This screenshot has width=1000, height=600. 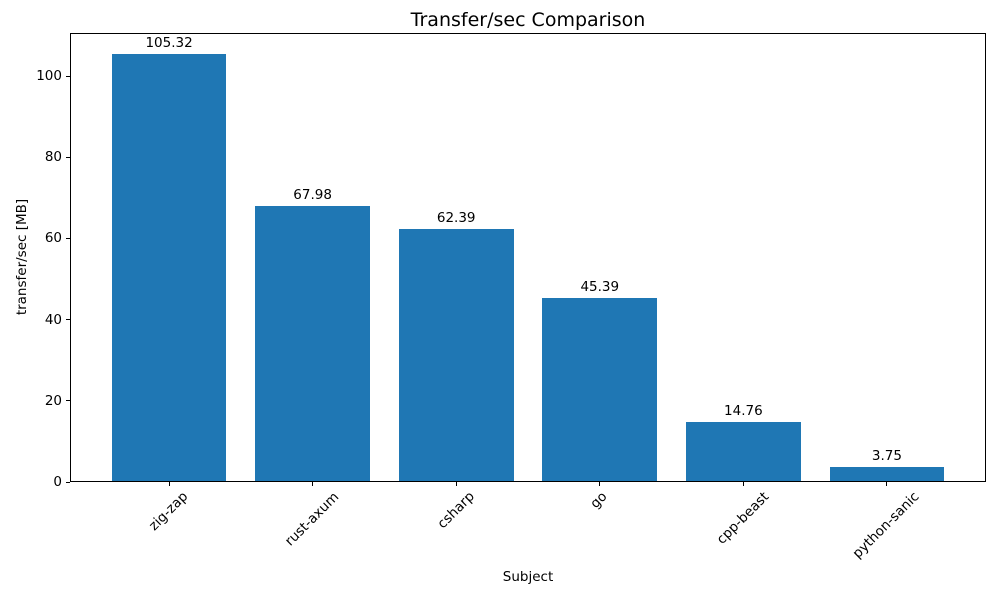 I want to click on bar-value-label: 67.98, so click(x=312, y=195).